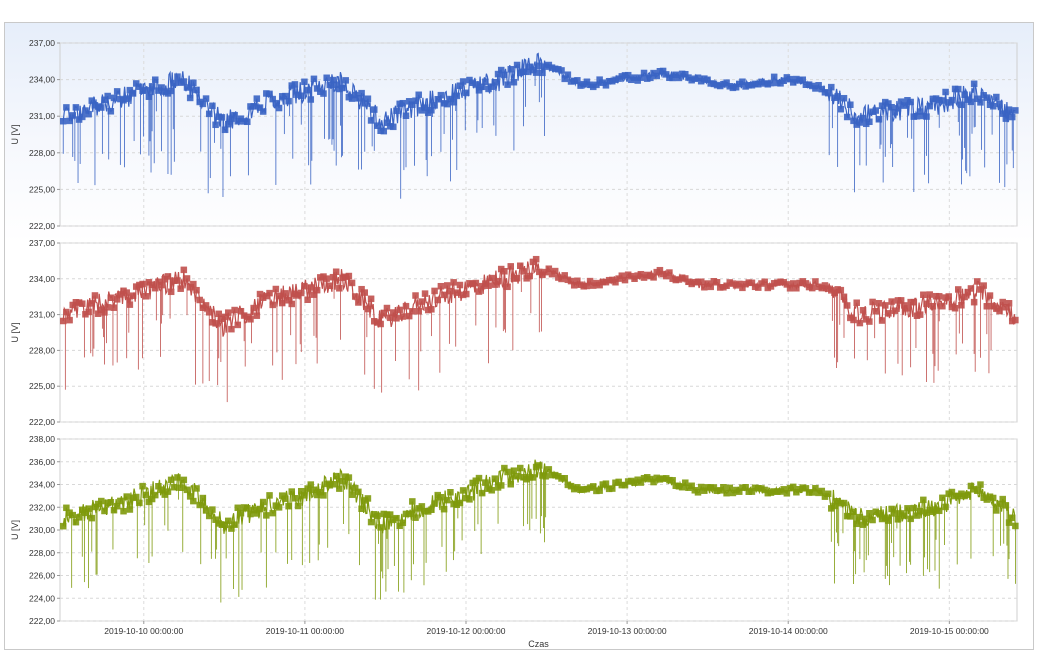  I want to click on y-tick-label: 226,00, so click(42, 576).